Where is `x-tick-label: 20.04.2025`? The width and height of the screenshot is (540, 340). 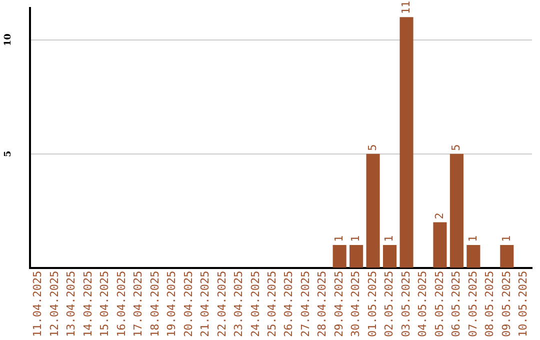
x-tick-label: 20.04.2025 is located at coordinates (188, 304).